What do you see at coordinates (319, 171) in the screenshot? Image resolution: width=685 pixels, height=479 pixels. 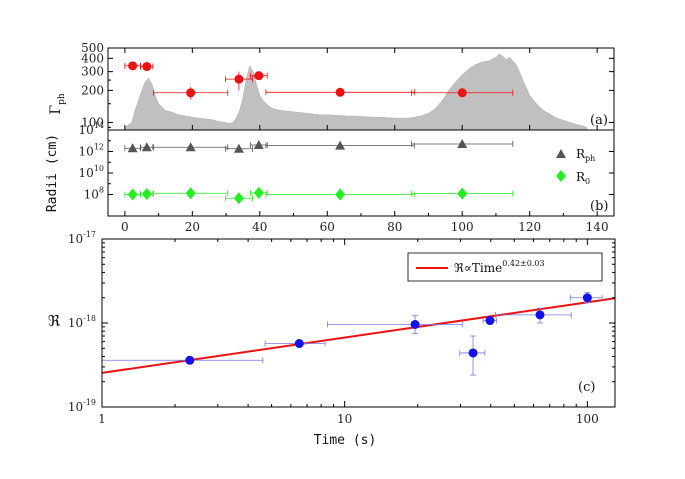 I see `panel-b-plot-area` at bounding box center [319, 171].